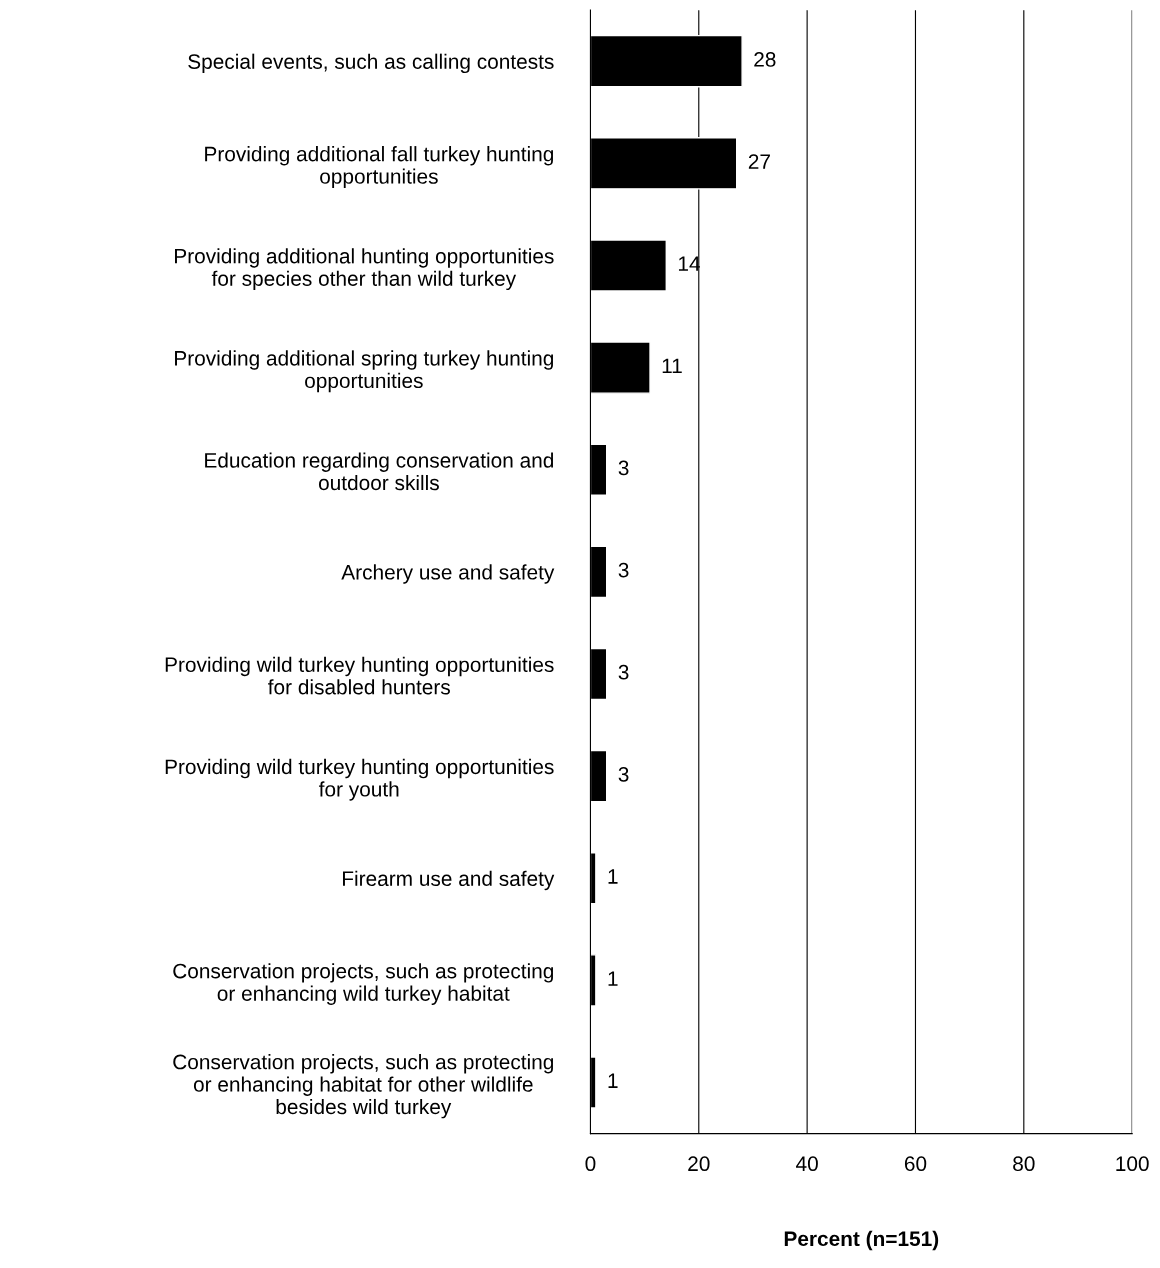  Describe the element at coordinates (448, 574) in the screenshot. I see `y-tick-label: Archery use and safety` at that location.